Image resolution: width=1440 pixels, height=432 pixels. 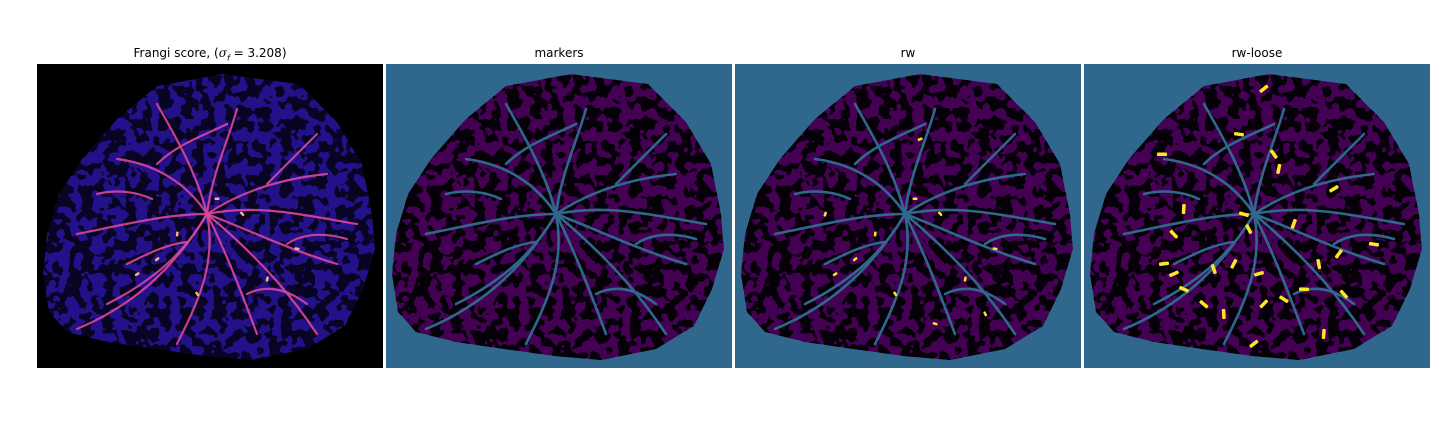 What do you see at coordinates (559, 53) in the screenshot?
I see `markers-title: markers` at bounding box center [559, 53].